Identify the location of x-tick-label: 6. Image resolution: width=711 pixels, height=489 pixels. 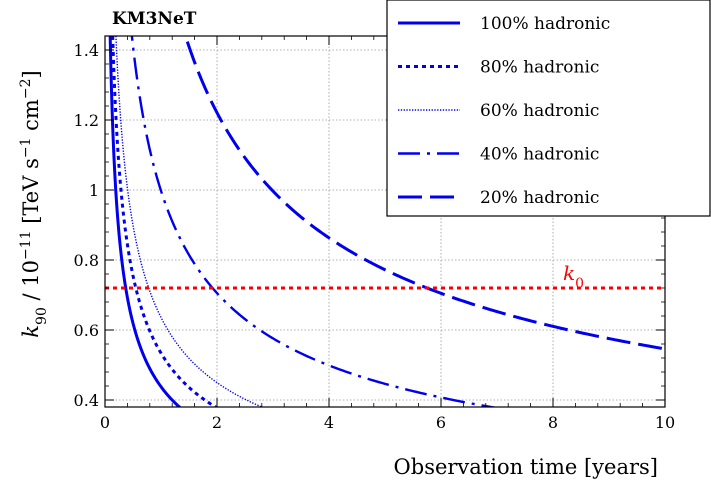
(441, 422).